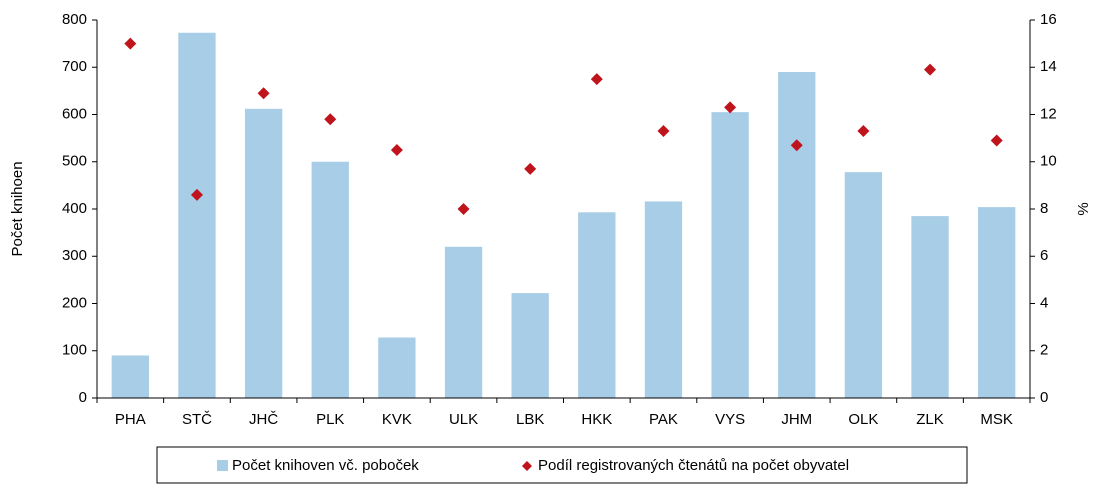 Image resolution: width=1099 pixels, height=489 pixels. Describe the element at coordinates (663, 419) in the screenshot. I see `x-tick-label: PAK` at that location.